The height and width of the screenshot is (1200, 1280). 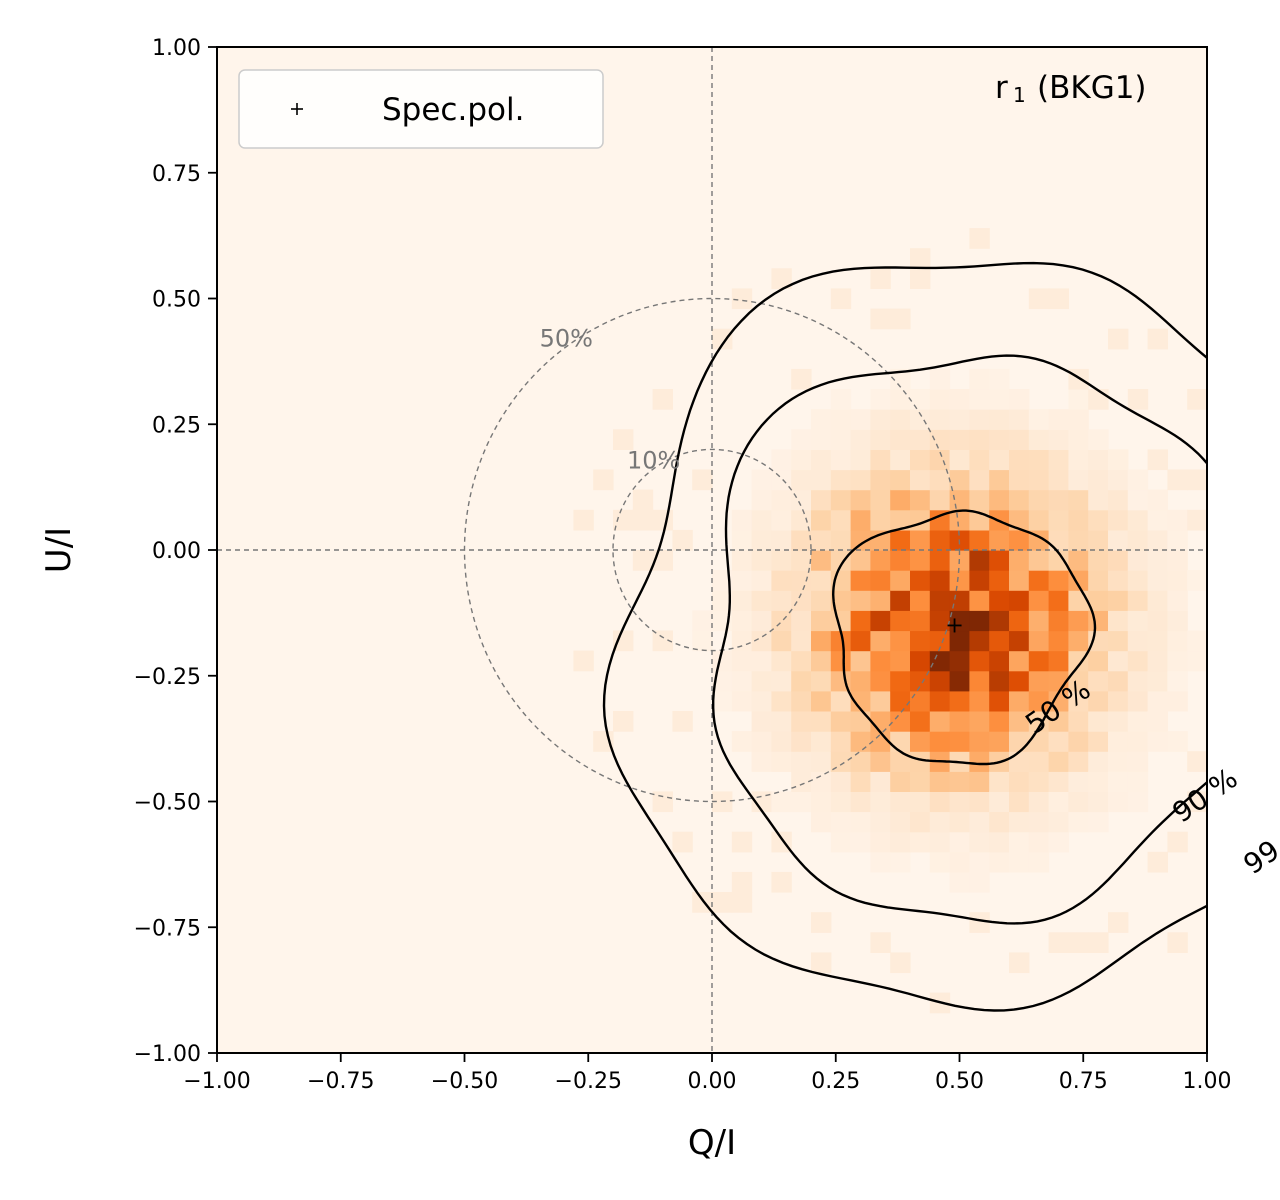 What do you see at coordinates (1001, 88) in the screenshot?
I see `panel-label-main: r` at bounding box center [1001, 88].